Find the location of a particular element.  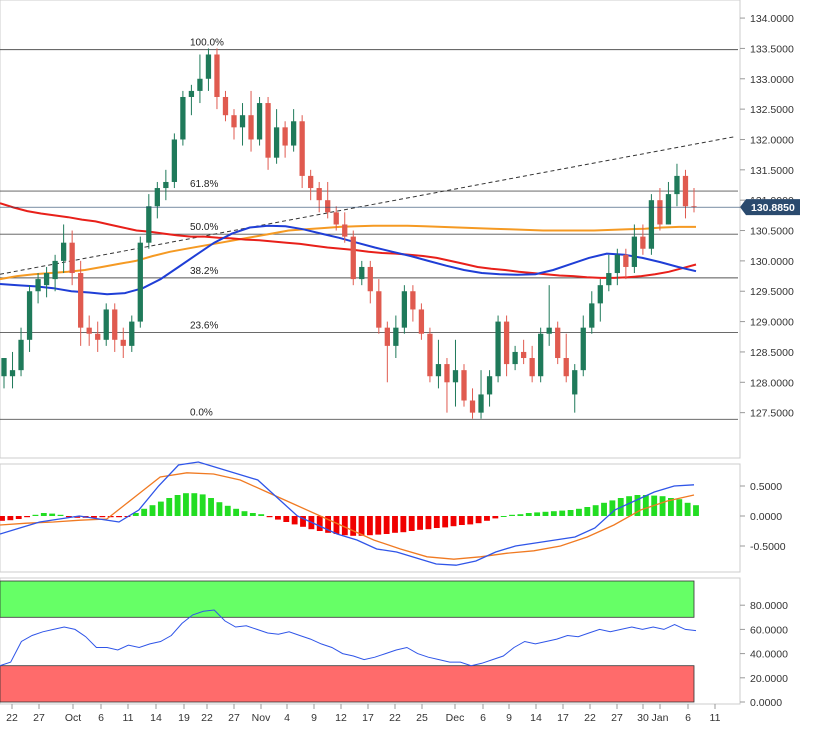

rsi-y-tick-label: 60.0000 is located at coordinates (769, 630).